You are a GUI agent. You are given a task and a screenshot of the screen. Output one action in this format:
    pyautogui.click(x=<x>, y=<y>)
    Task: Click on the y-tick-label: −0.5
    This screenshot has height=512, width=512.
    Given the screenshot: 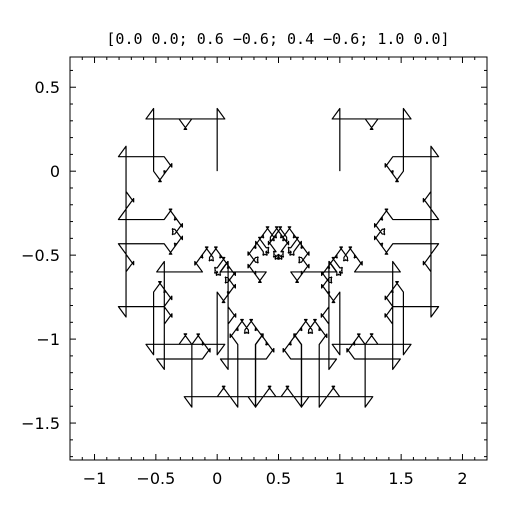 What is the action you would take?
    pyautogui.click(x=40, y=255)
    